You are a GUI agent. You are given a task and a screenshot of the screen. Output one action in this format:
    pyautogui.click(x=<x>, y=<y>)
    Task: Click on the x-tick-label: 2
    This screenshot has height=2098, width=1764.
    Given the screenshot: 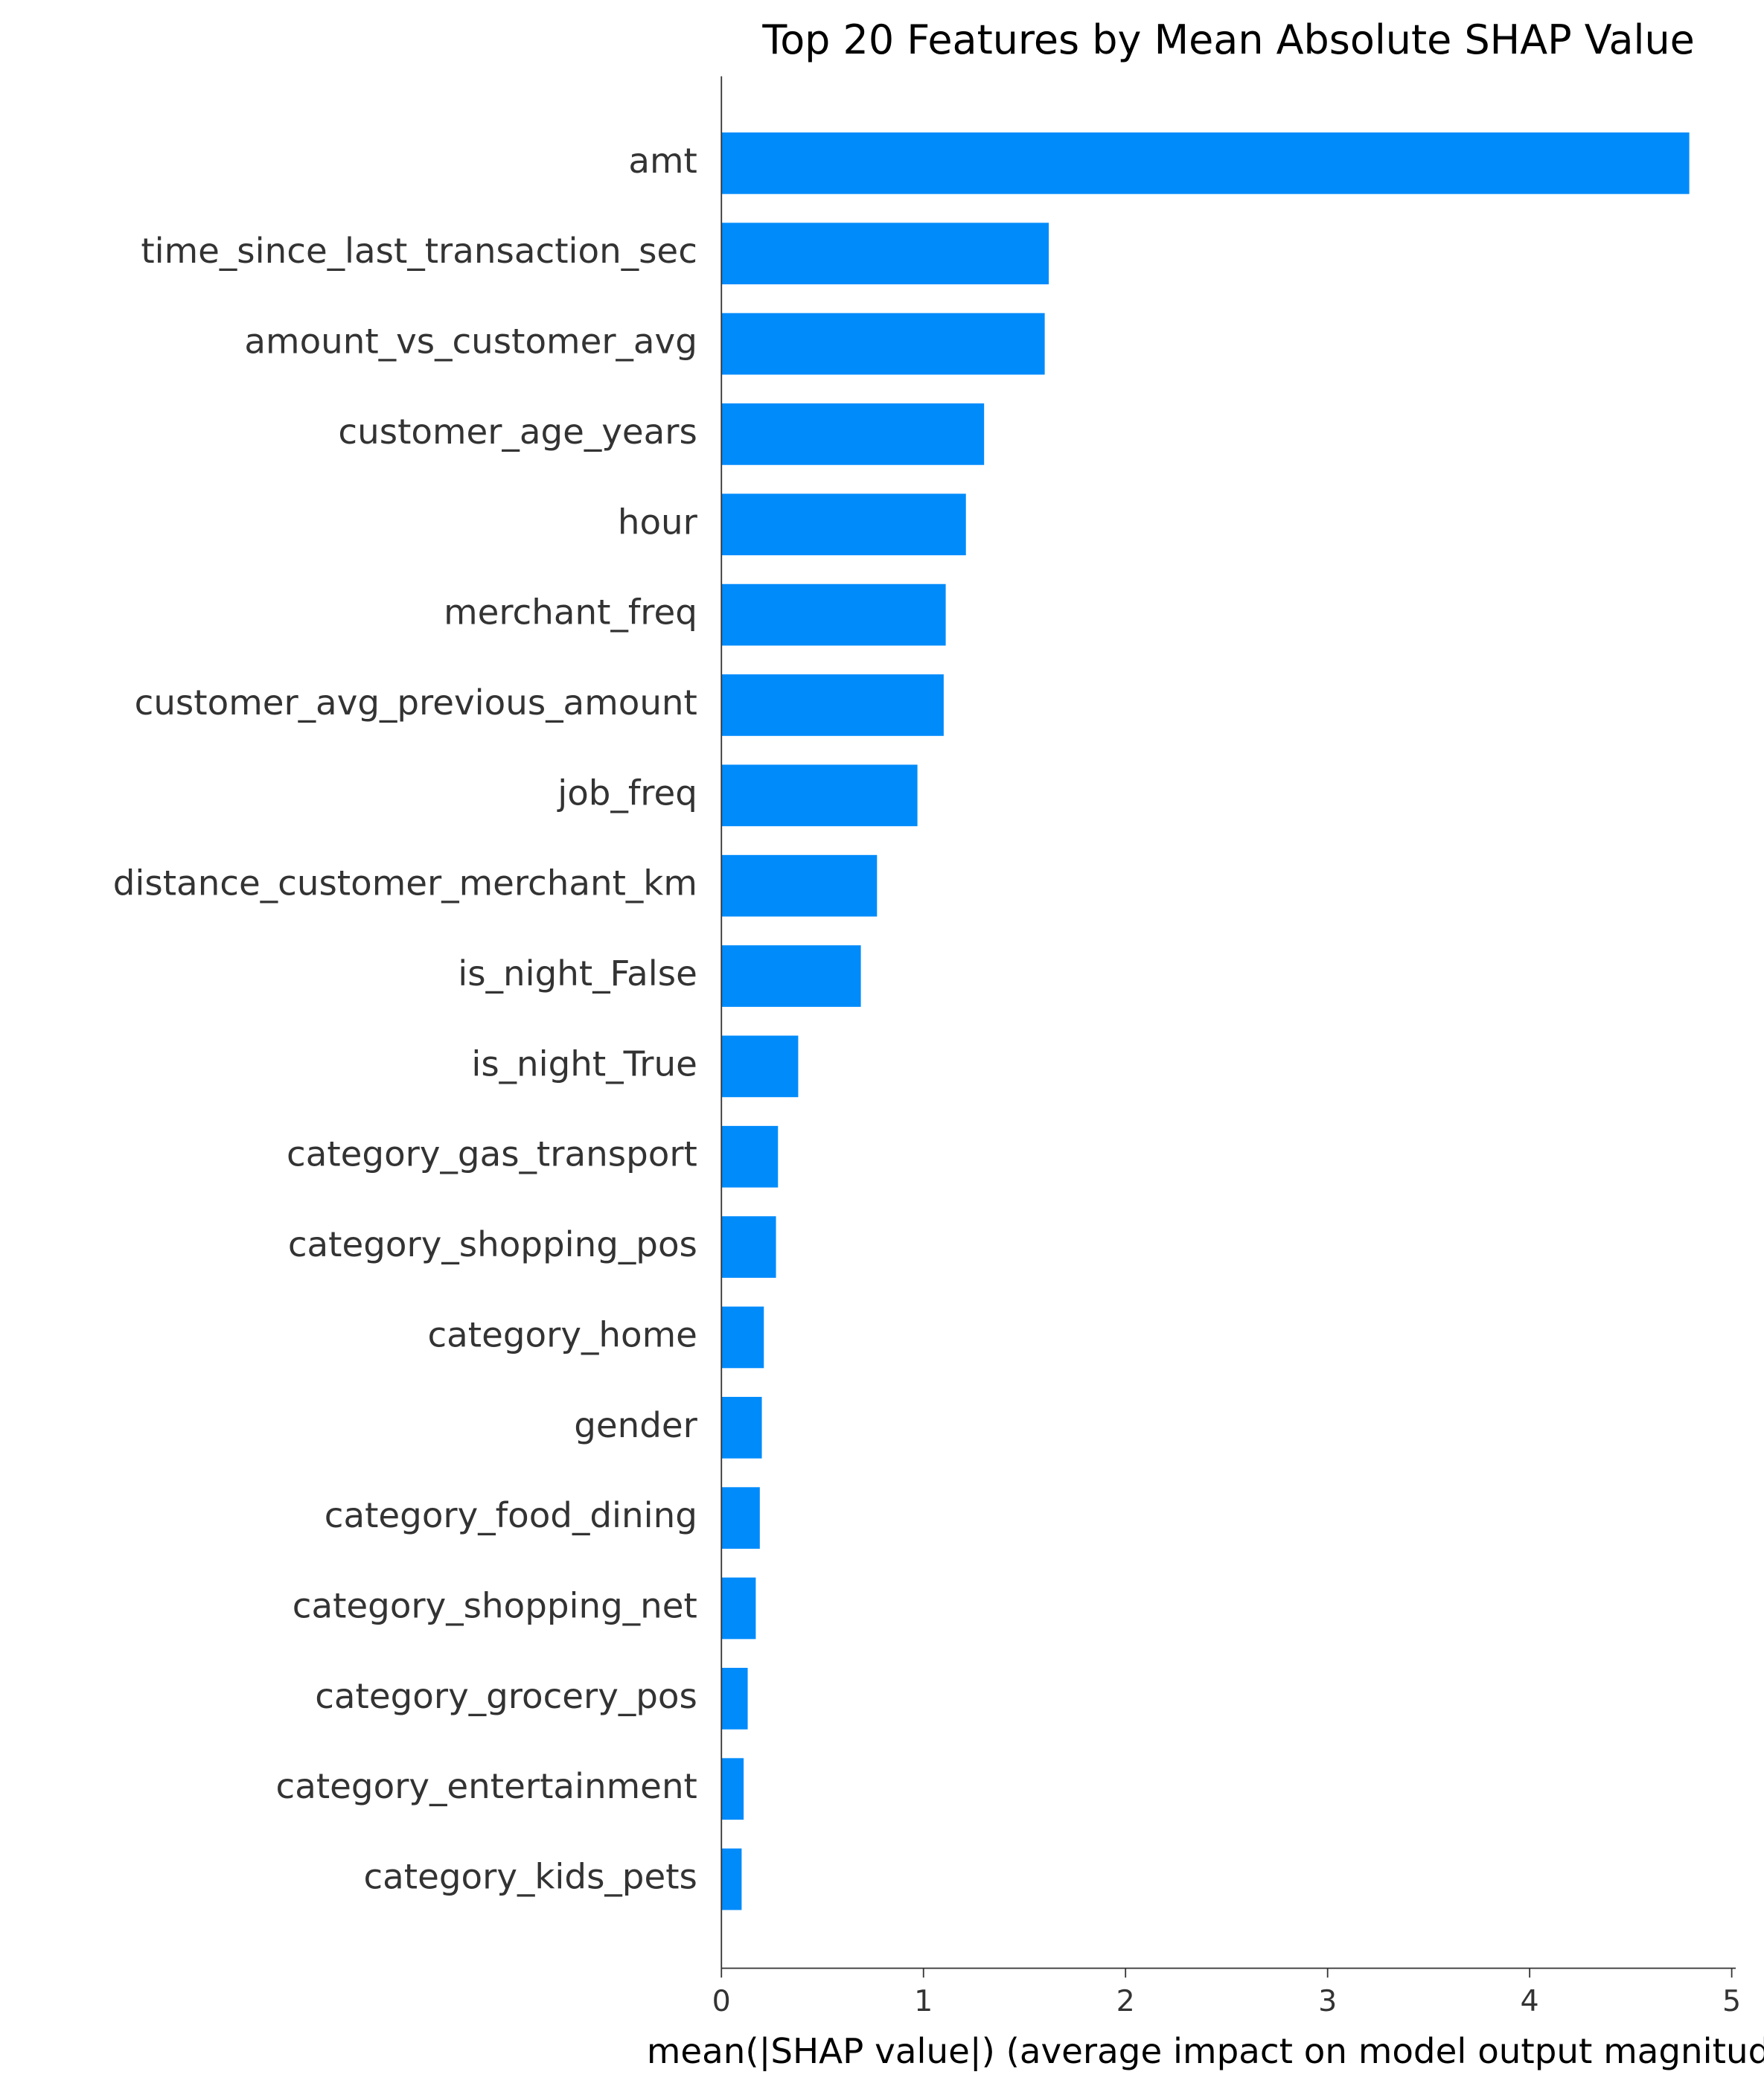 What is the action you would take?
    pyautogui.click(x=1125, y=2001)
    